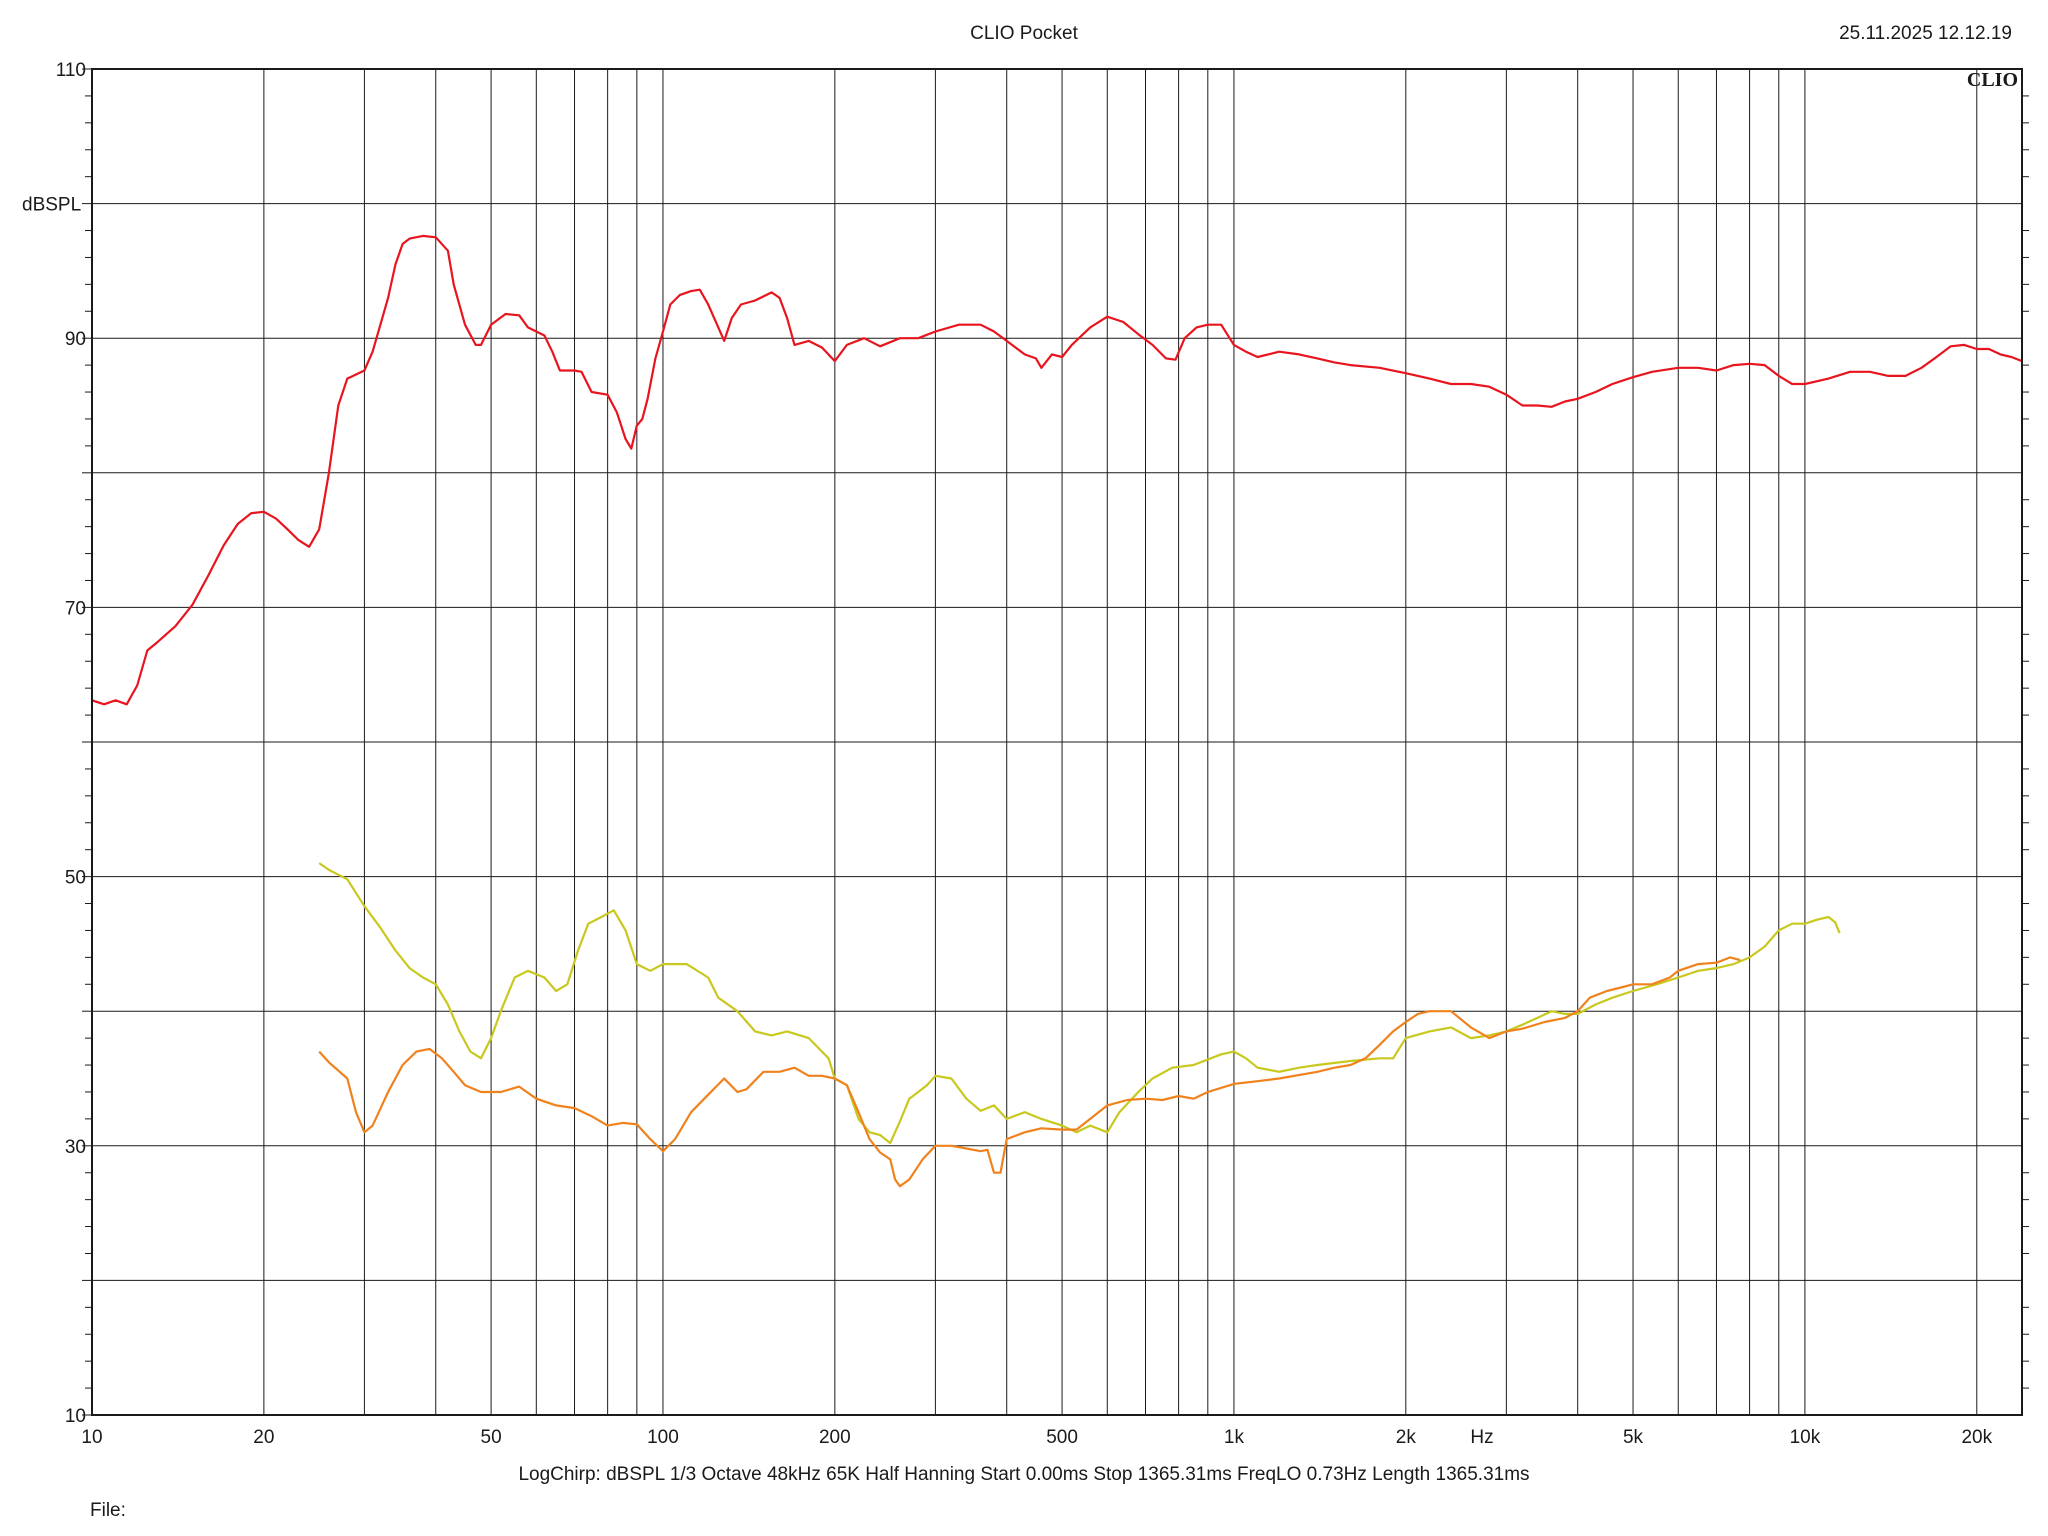 This screenshot has width=2048, height=1536. Describe the element at coordinates (835, 1437) in the screenshot. I see `x-tick-label: 200` at that location.